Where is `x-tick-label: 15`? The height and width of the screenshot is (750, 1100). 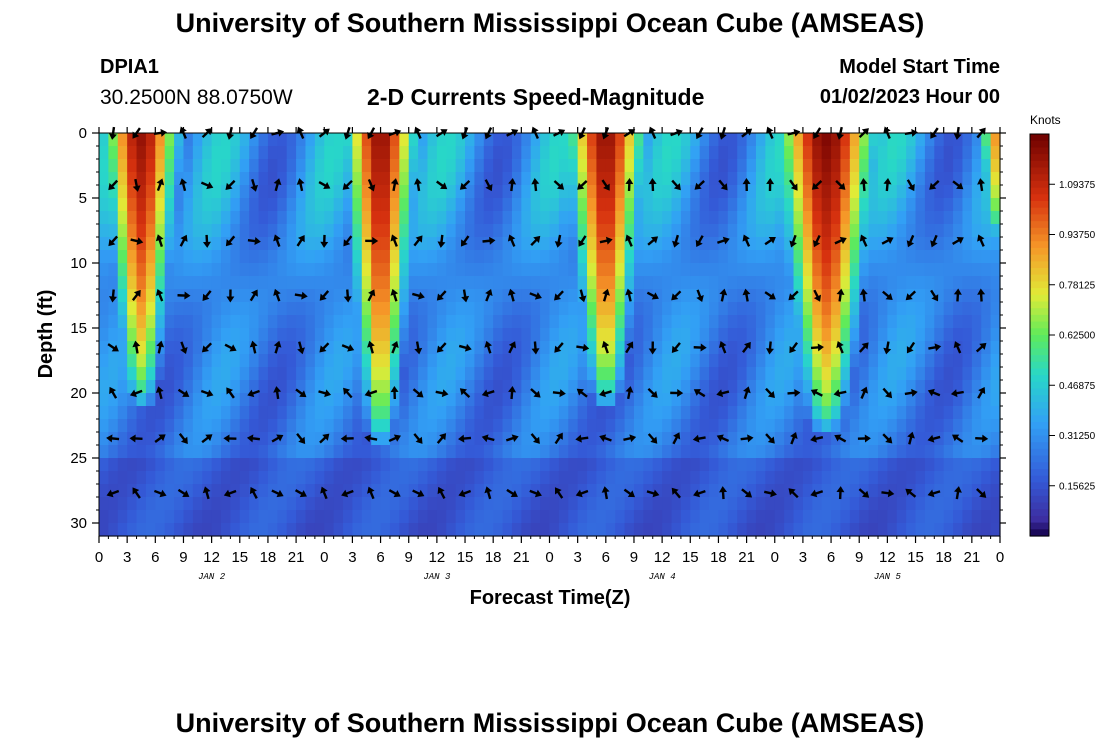 x-tick-label: 15 is located at coordinates (915, 557).